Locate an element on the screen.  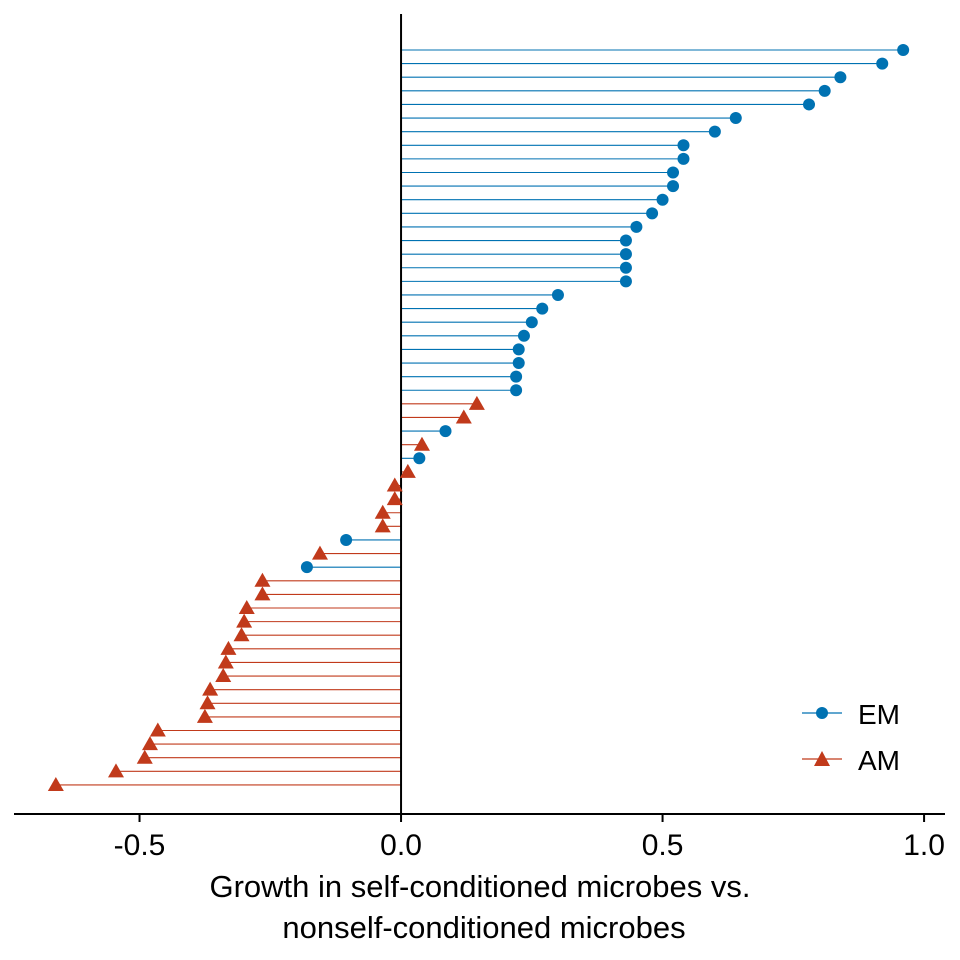
legend-em-label: EM is located at coordinates (879, 714).